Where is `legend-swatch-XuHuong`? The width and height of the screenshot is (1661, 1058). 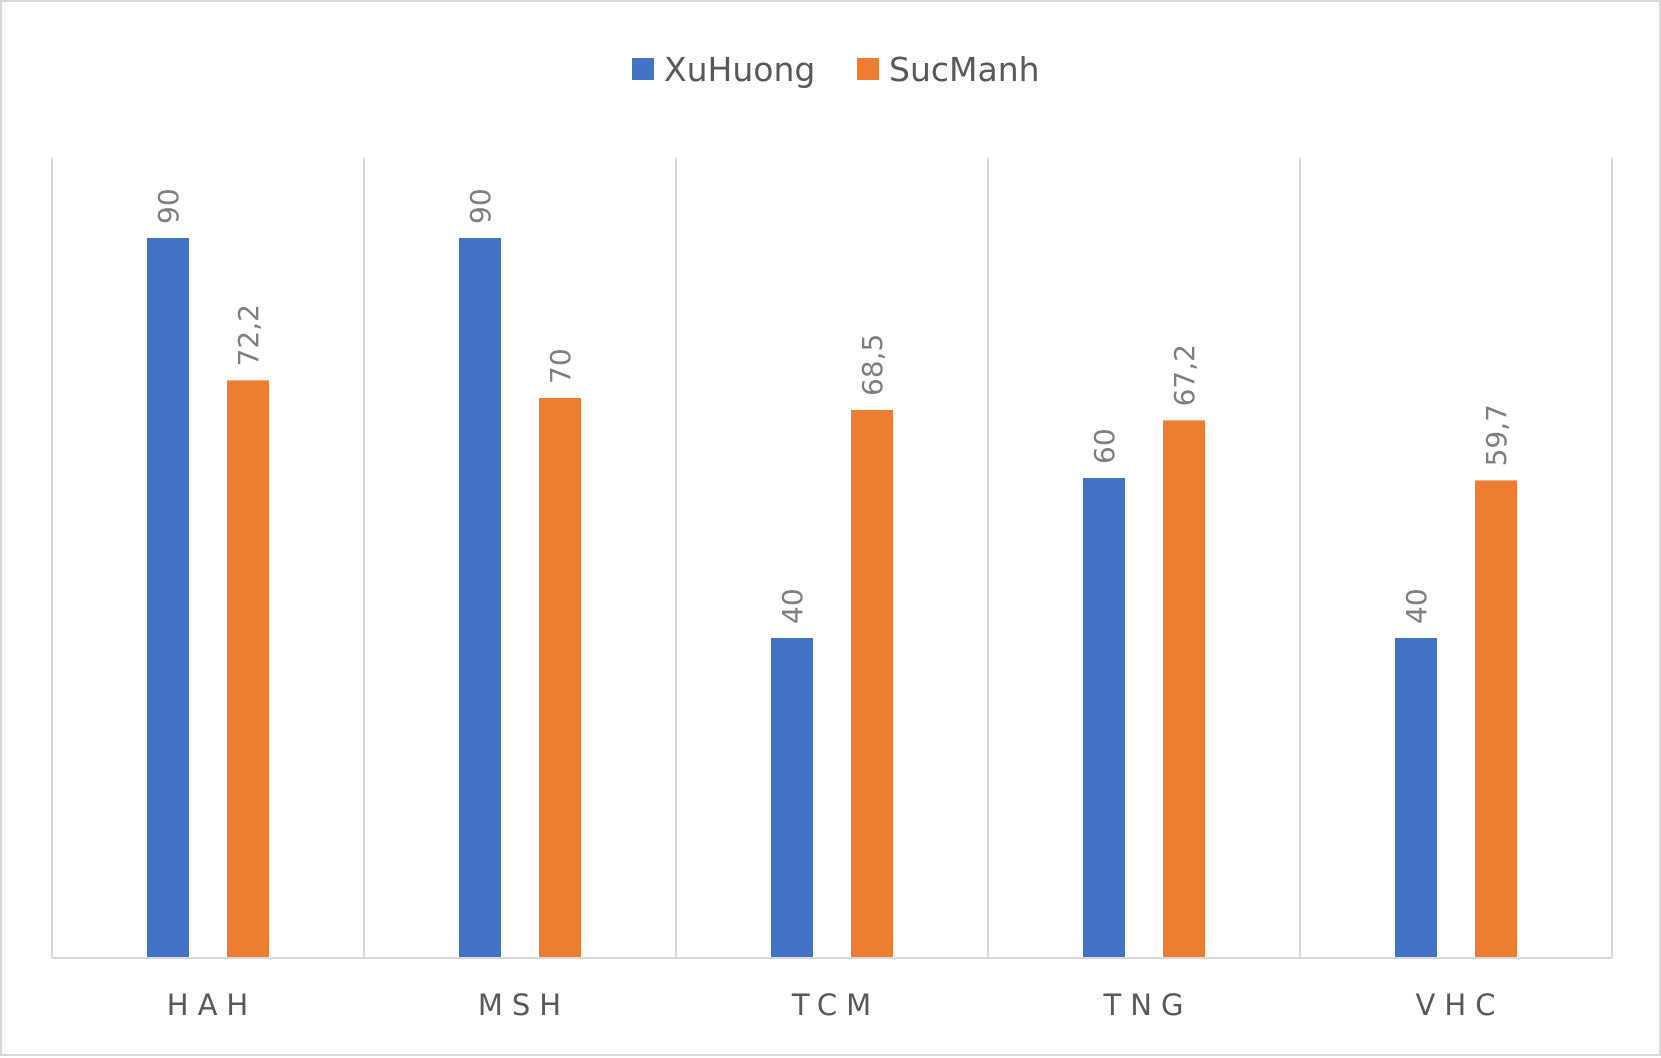 legend-swatch-XuHuong is located at coordinates (643, 69).